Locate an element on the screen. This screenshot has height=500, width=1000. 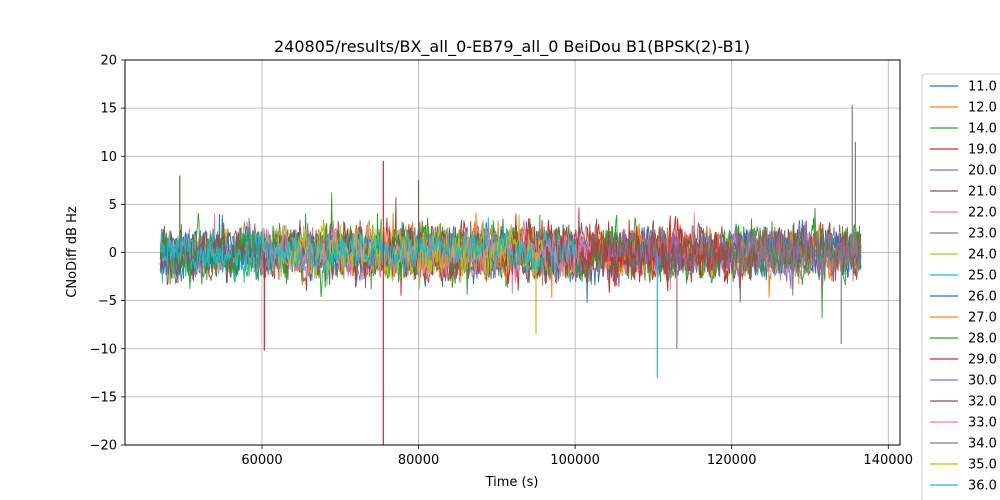
legend-entry: 33.0 is located at coordinates (963, 423).